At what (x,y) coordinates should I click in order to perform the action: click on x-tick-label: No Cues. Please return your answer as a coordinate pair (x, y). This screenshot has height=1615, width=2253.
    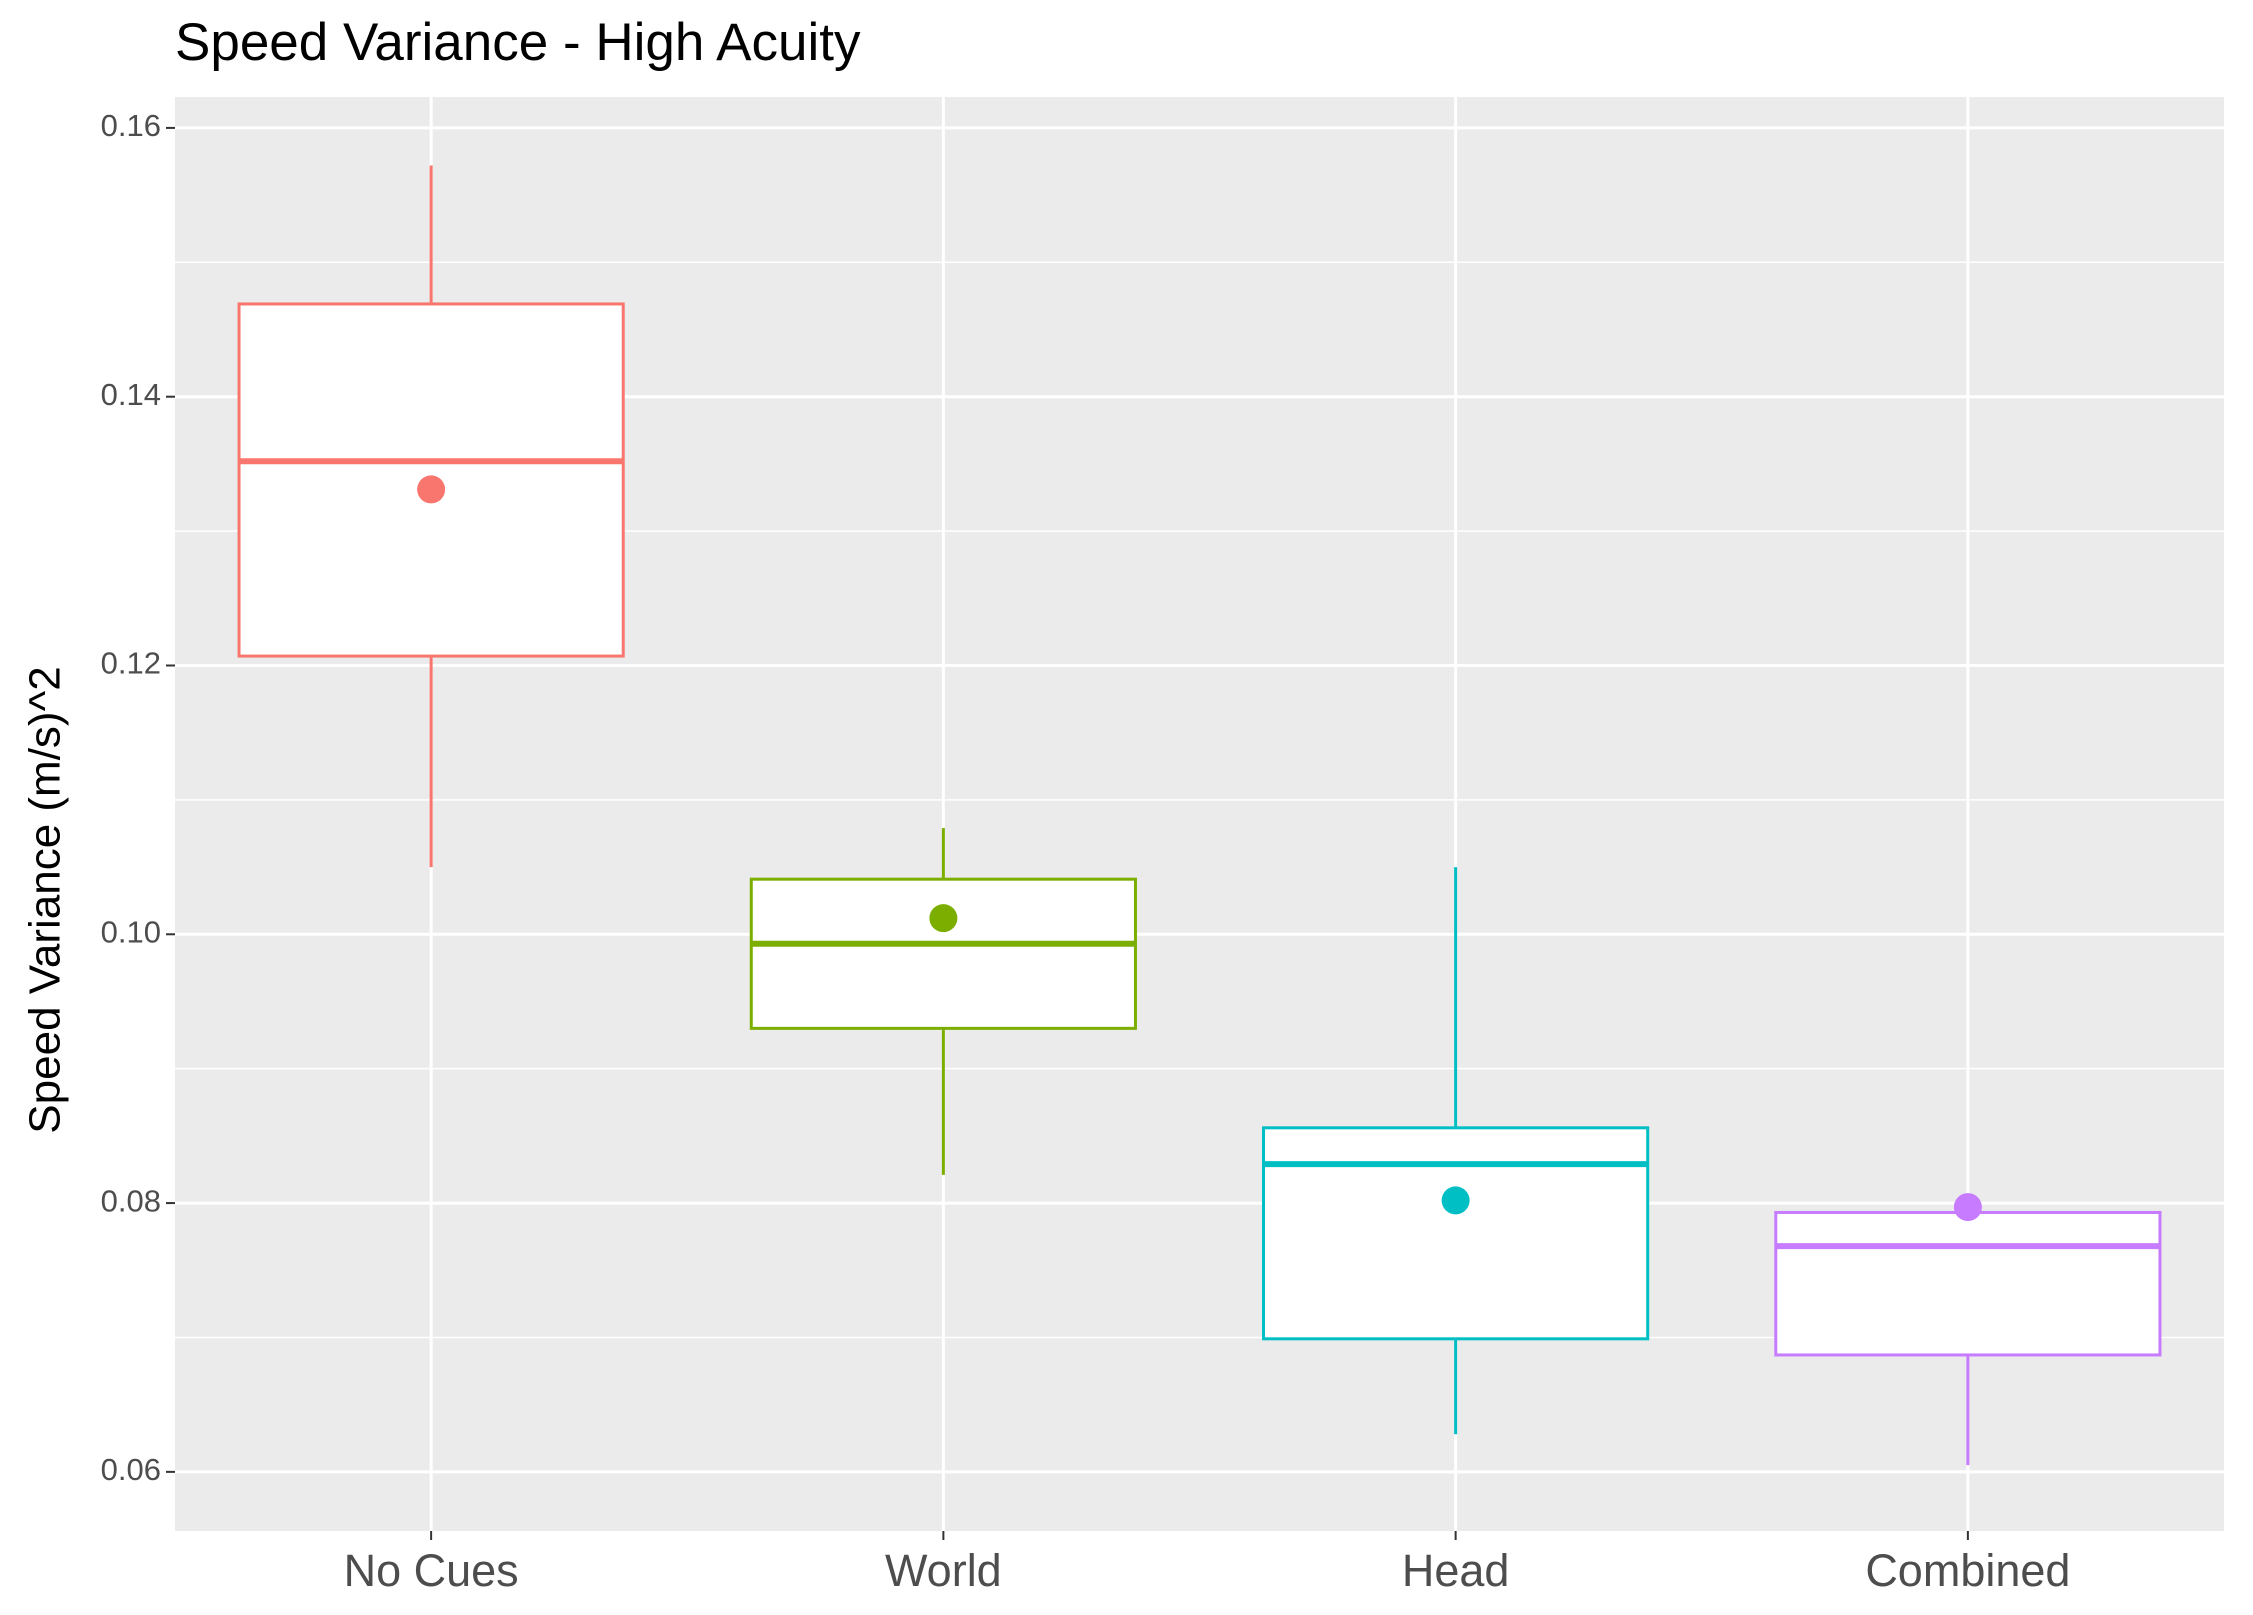
    Looking at the image, I should click on (431, 1570).